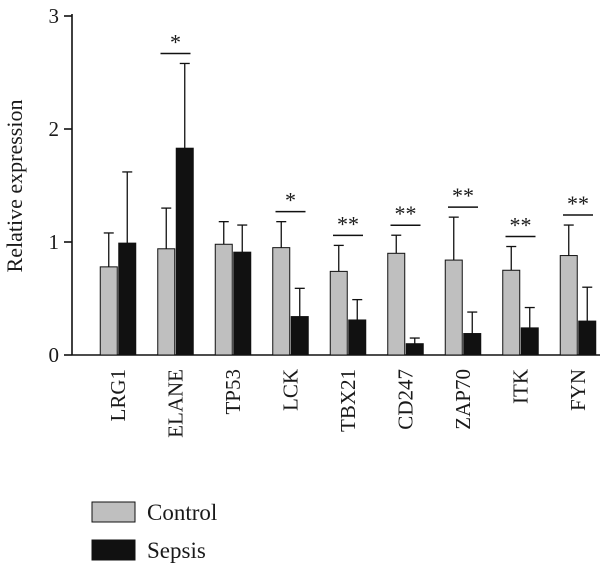  I want to click on x-category-label: ITK, so click(521, 386).